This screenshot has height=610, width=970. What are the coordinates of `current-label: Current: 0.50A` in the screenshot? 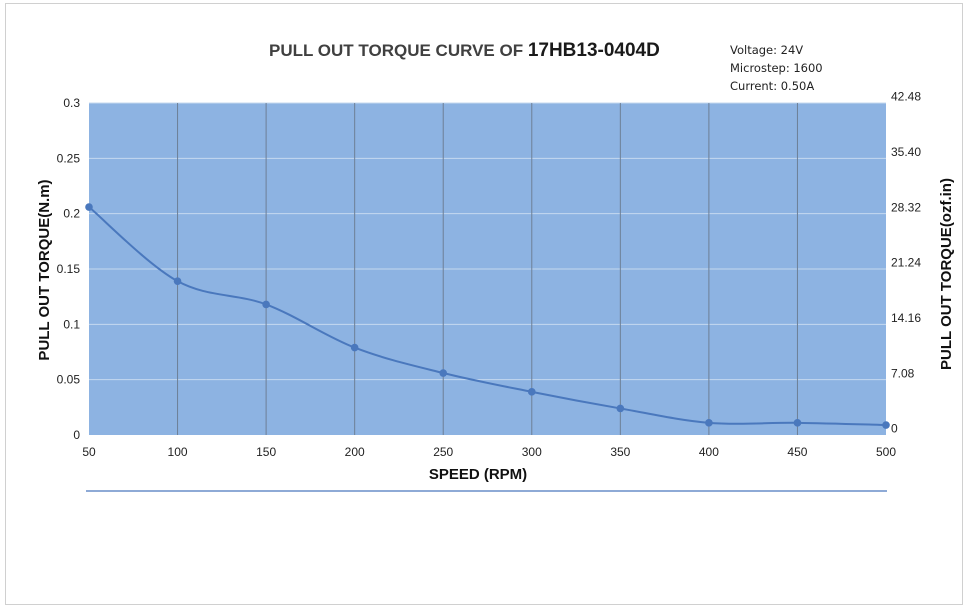 It's located at (772, 86).